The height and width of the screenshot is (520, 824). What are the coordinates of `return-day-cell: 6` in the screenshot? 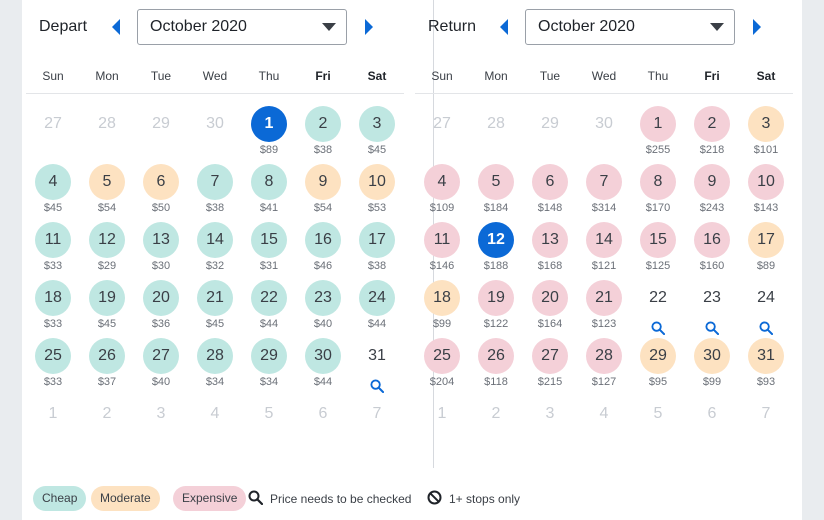 It's located at (712, 424).